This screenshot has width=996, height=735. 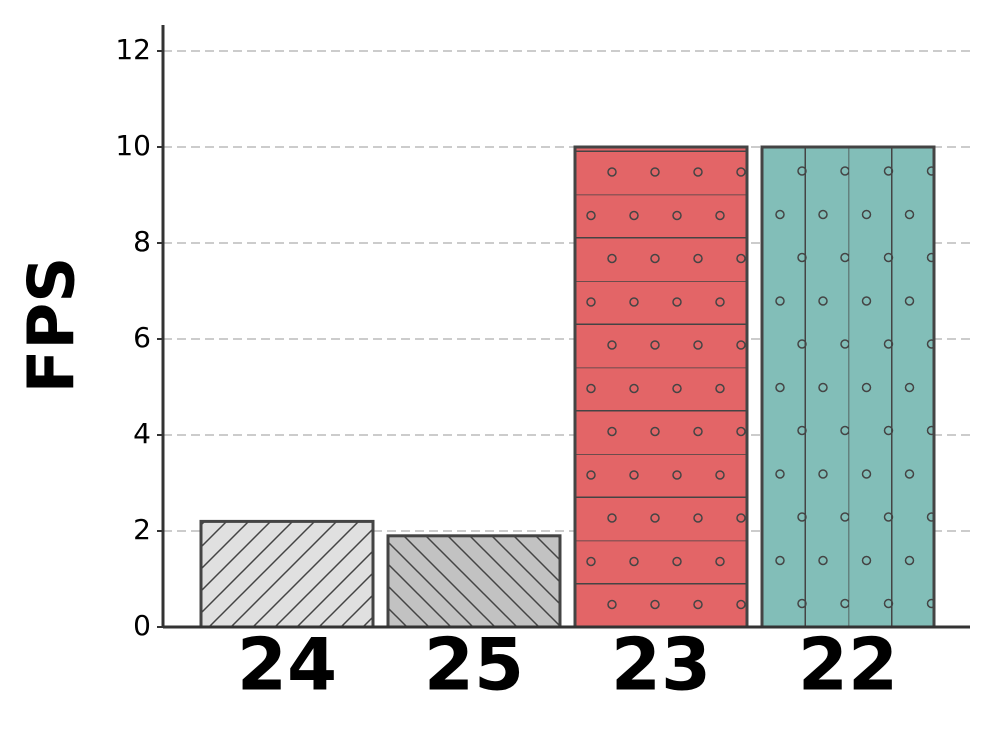 What do you see at coordinates (474, 665) in the screenshot?
I see `x-tick-label: 25` at bounding box center [474, 665].